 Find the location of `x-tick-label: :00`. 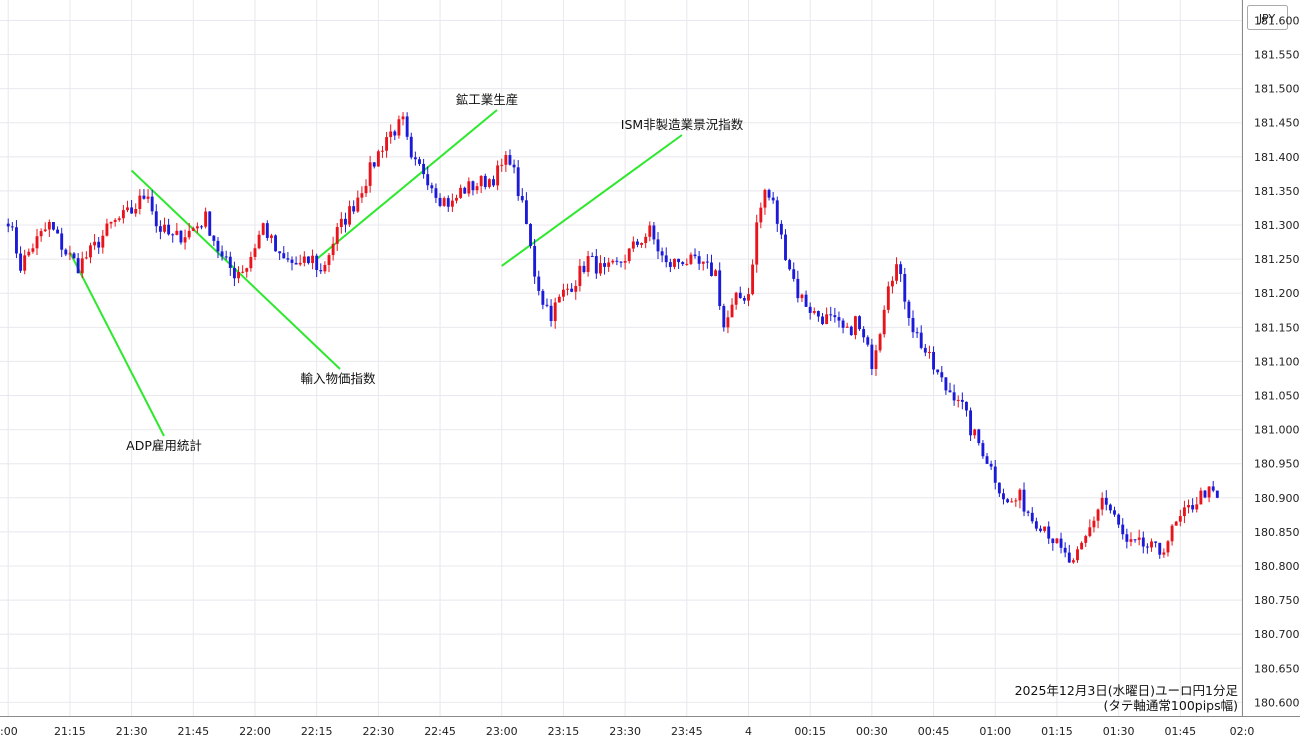

x-tick-label: :00 is located at coordinates (9, 731).